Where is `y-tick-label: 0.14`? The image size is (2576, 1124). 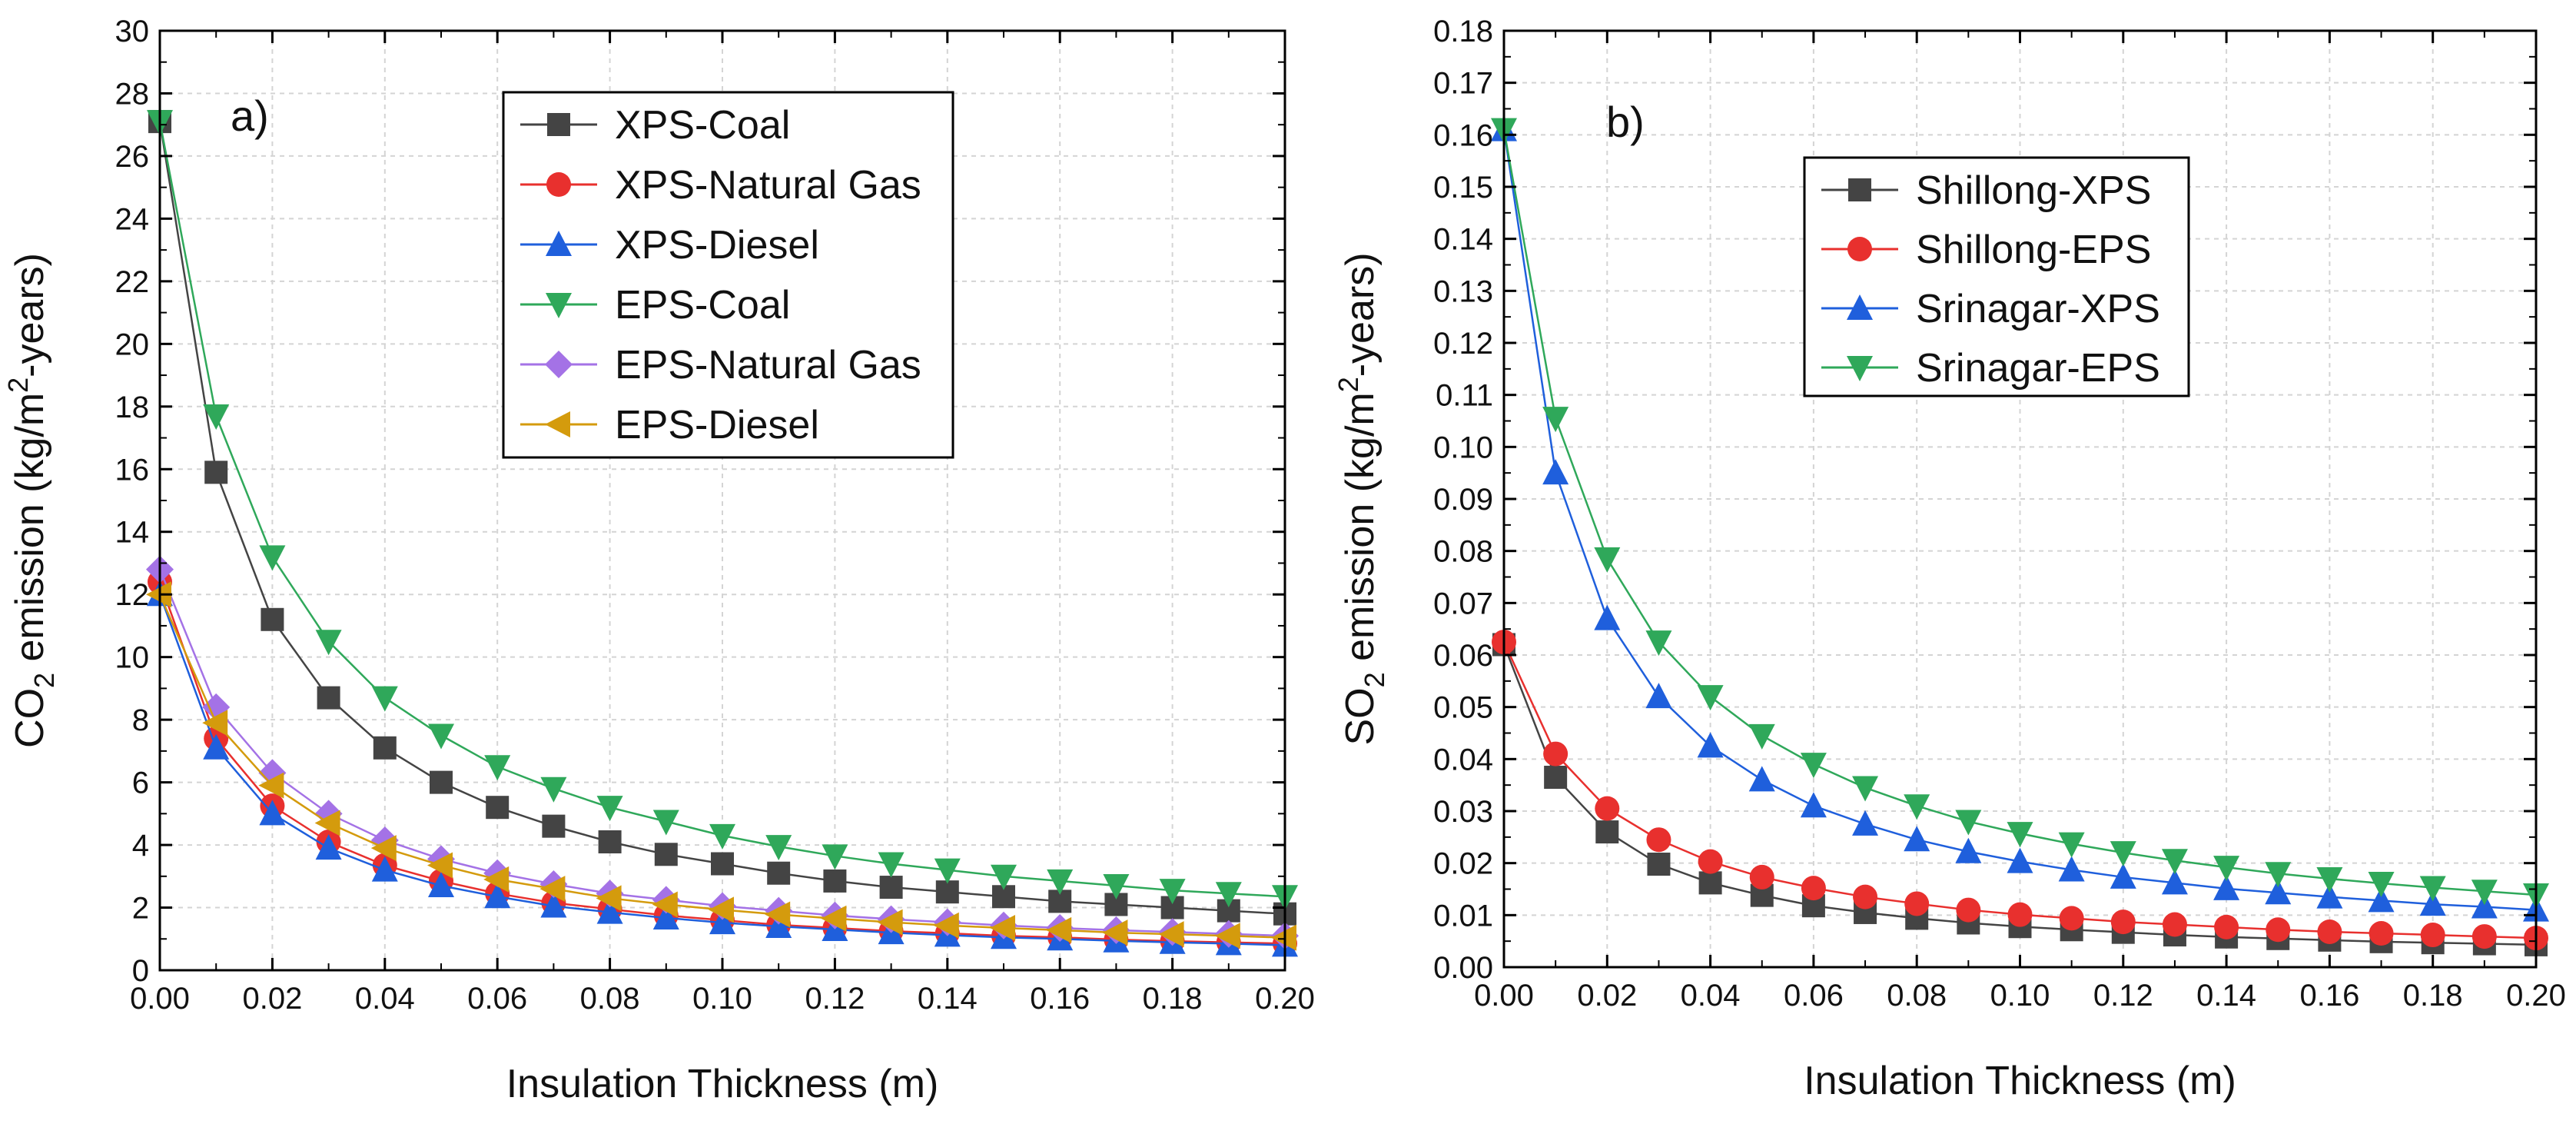
y-tick-label: 0.14 is located at coordinates (1463, 240).